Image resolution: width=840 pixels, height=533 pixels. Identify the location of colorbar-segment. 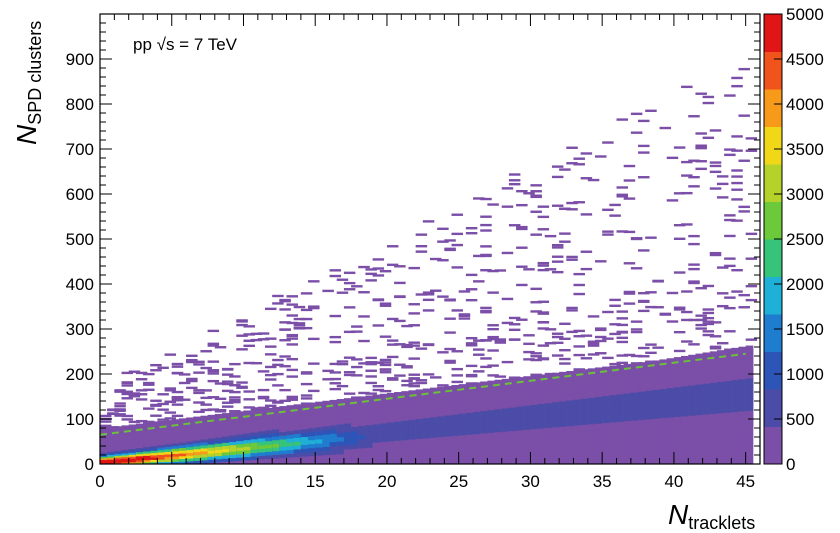
(773, 445).